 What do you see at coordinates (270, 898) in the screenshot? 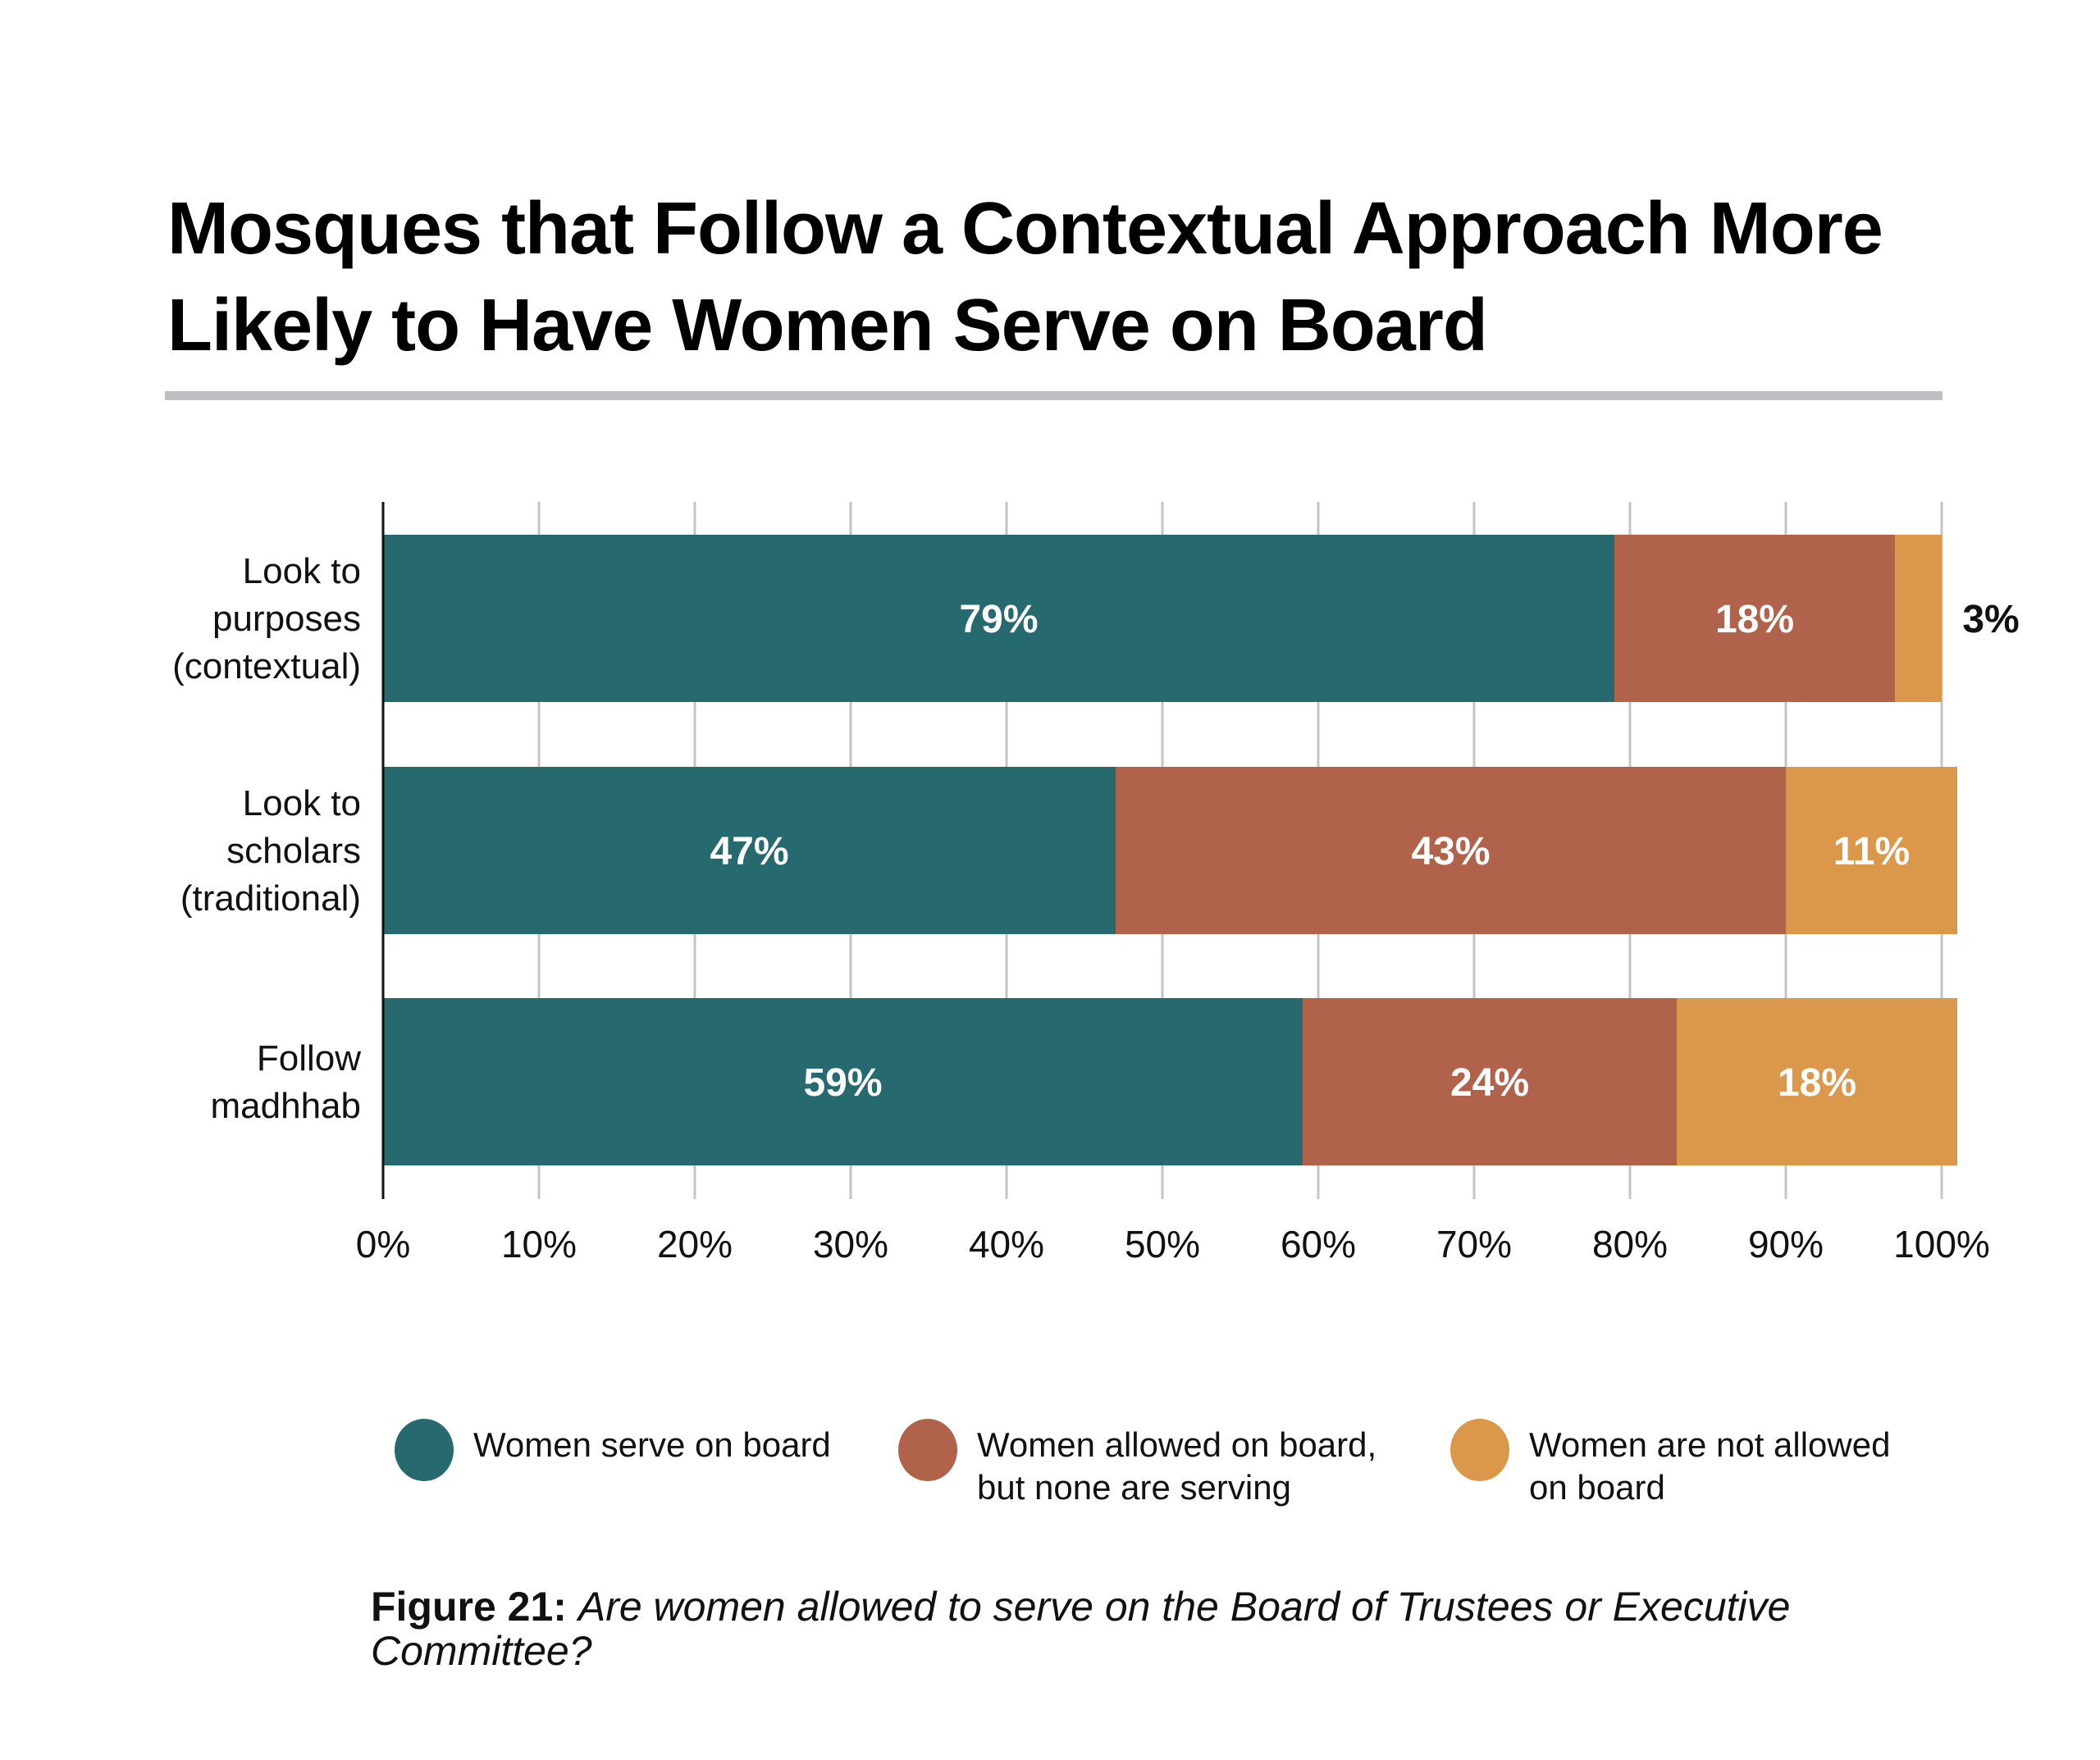
I see `category-label: (traditional)` at bounding box center [270, 898].